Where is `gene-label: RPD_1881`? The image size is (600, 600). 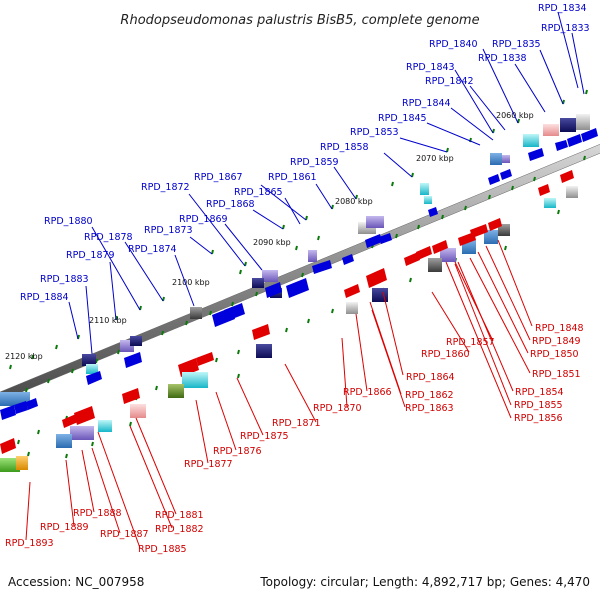 gene-label: RPD_1881 is located at coordinates (179, 515).